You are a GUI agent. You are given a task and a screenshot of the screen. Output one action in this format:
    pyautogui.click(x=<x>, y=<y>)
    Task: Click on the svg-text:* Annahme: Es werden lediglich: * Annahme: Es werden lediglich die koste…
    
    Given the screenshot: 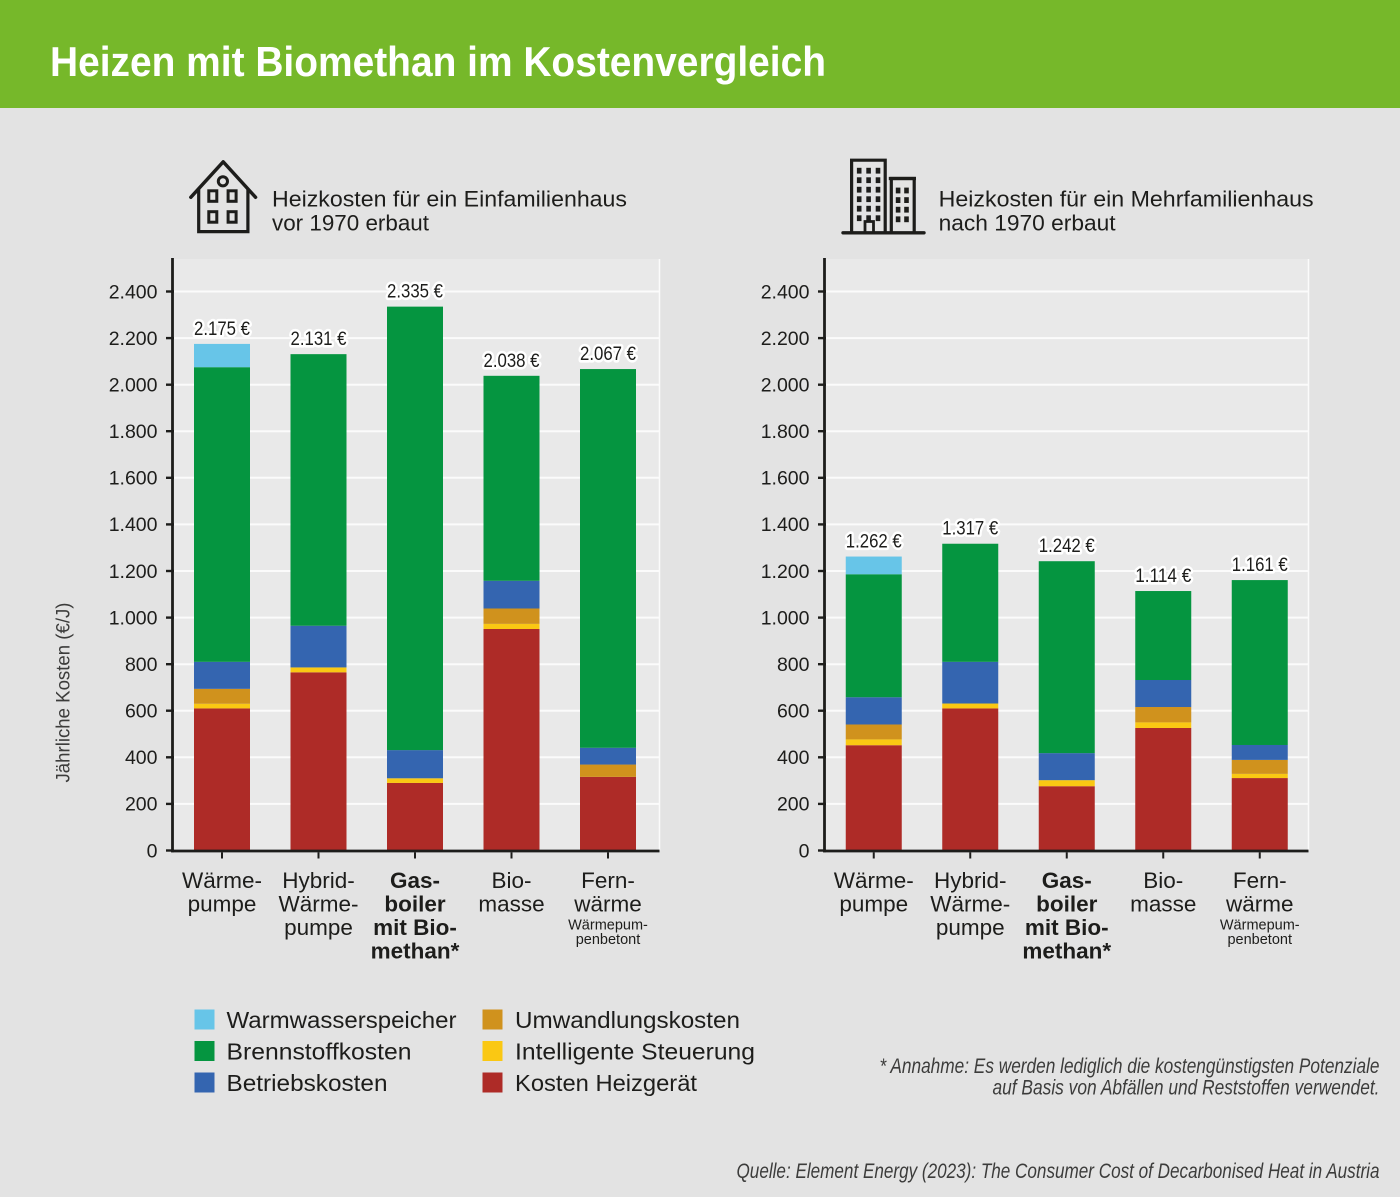 What is the action you would take?
    pyautogui.click(x=1130, y=1066)
    